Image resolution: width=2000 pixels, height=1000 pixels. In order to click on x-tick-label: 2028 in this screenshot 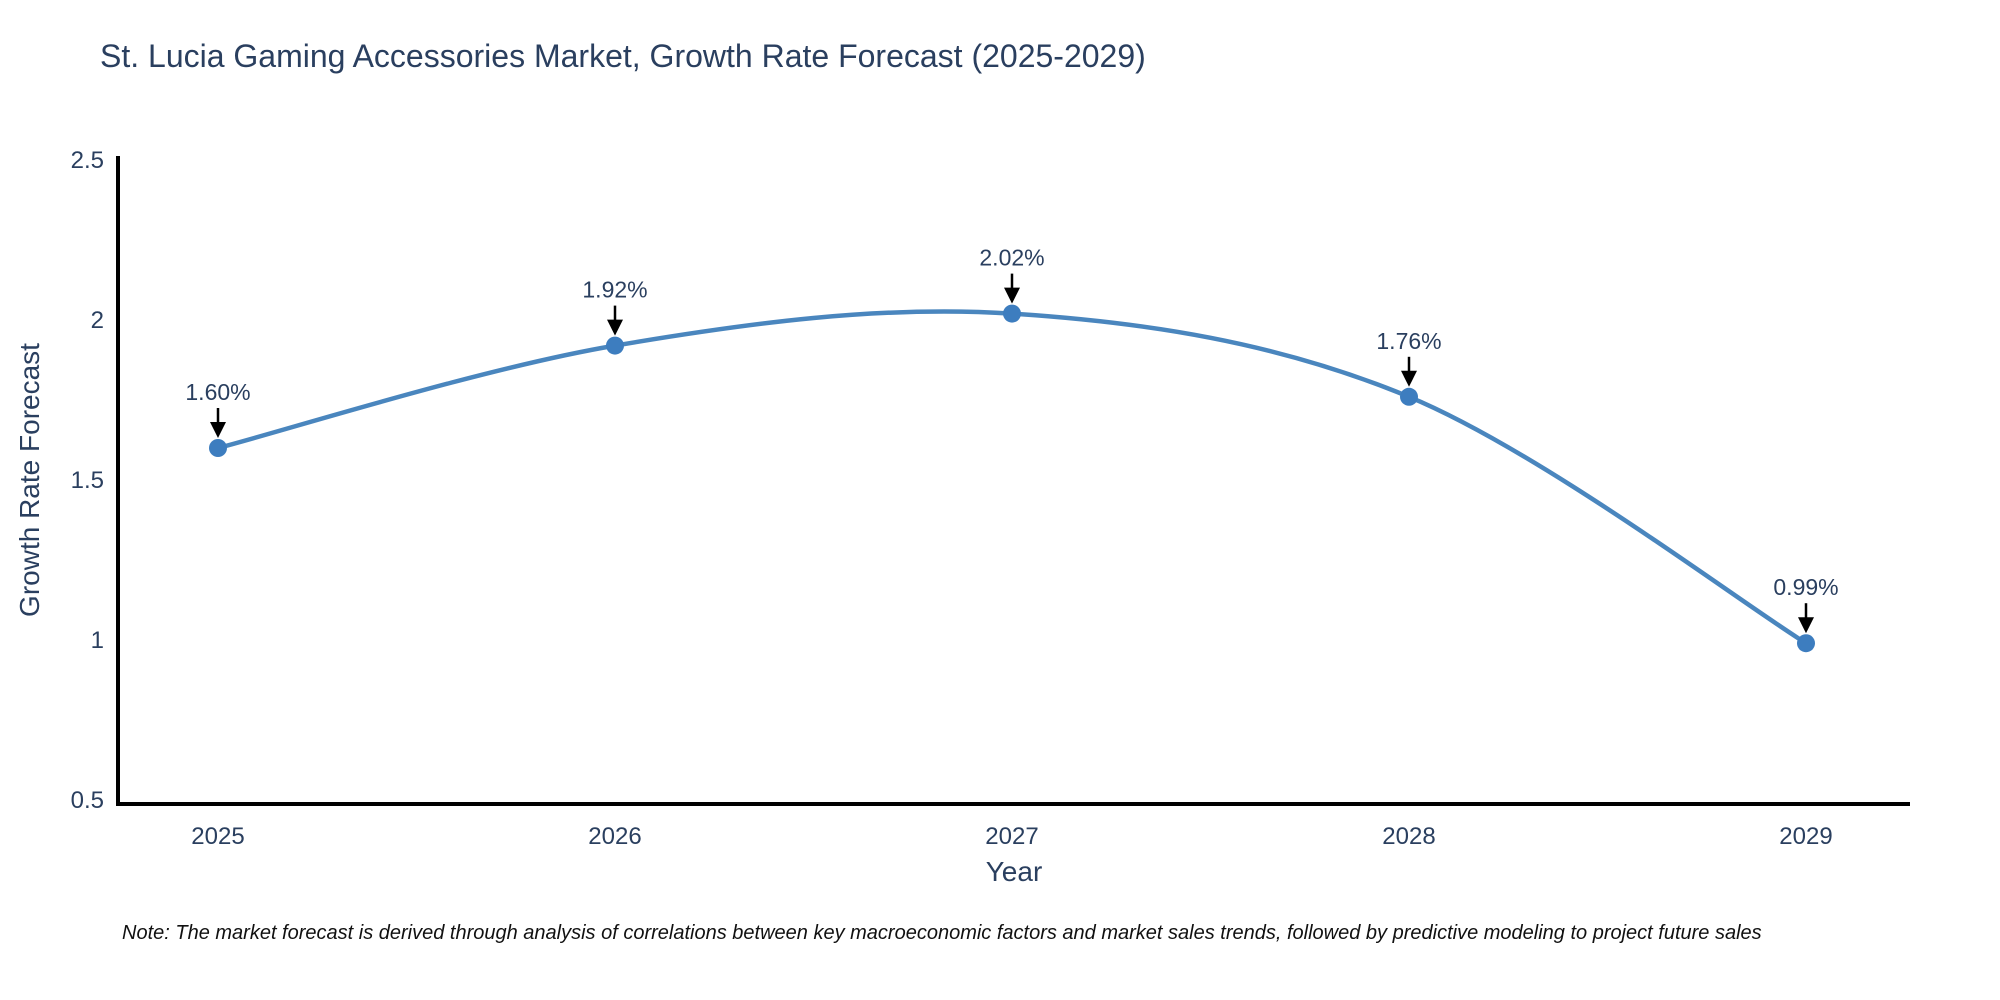, I will do `click(1408, 836)`.